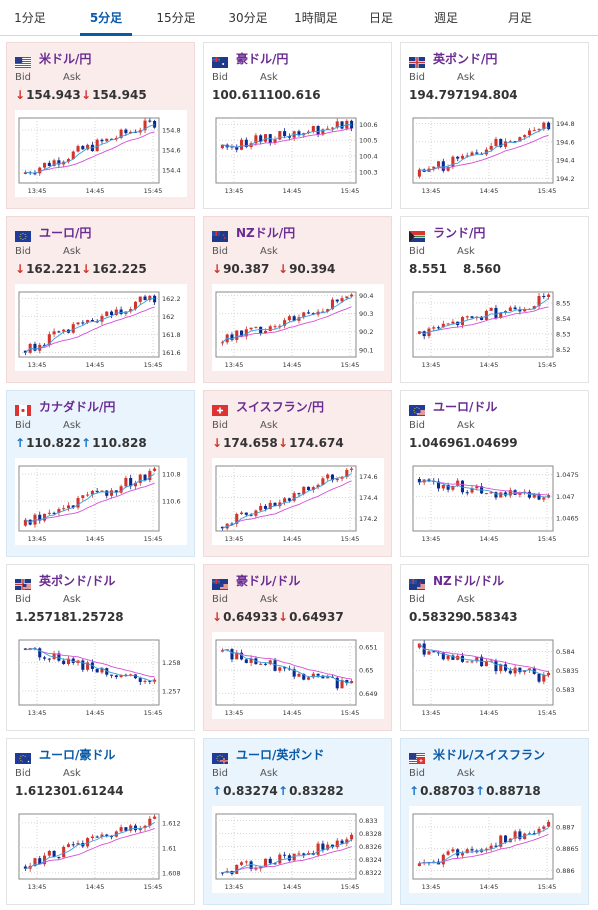  What do you see at coordinates (278, 617) in the screenshot?
I see `price-row: ↓0.64933↓0.64937` at bounding box center [278, 617].